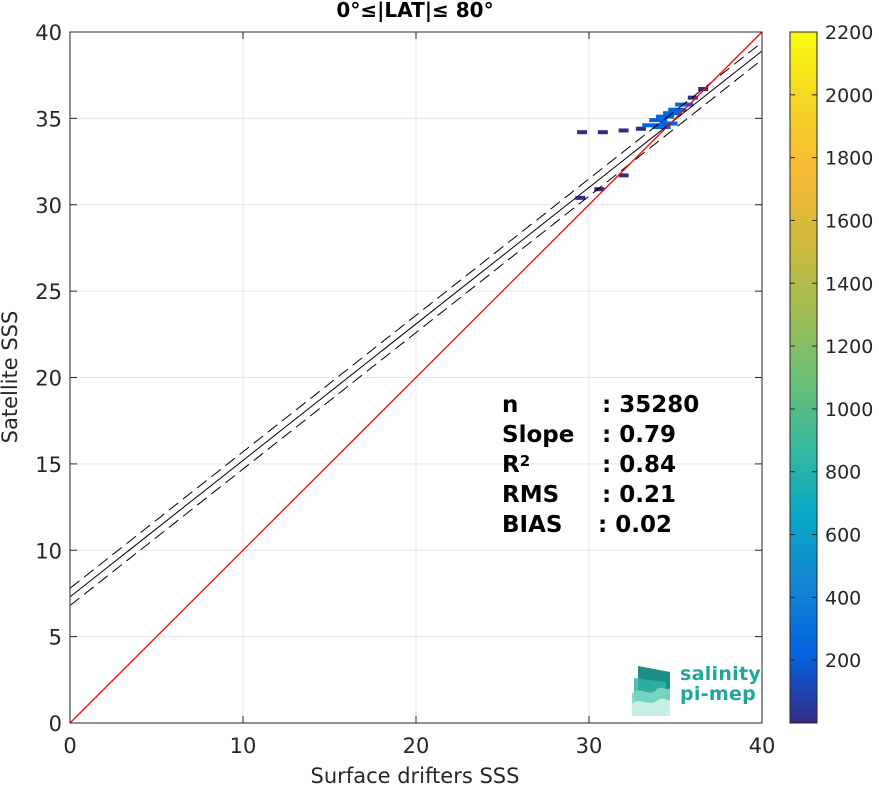  Describe the element at coordinates (843, 598) in the screenshot. I see `colorbar-tick-label: 400` at that location.